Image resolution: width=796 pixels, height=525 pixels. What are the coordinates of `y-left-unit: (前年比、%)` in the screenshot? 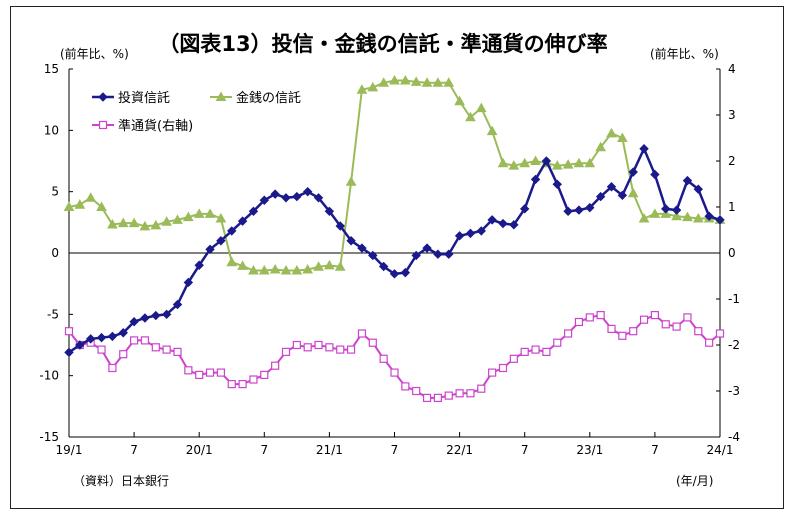 It's located at (94, 53).